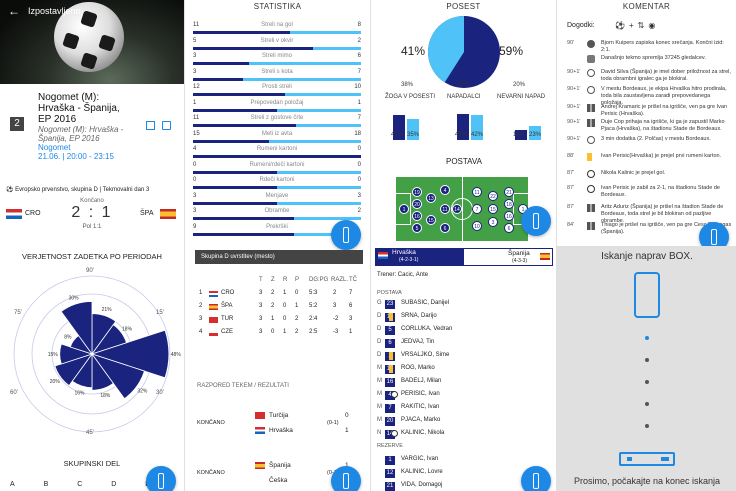 Image resolution: width=736 pixels, height=491 pixels. Describe the element at coordinates (431, 198) in the screenshot. I see `pitch-player-home: 13` at that location.